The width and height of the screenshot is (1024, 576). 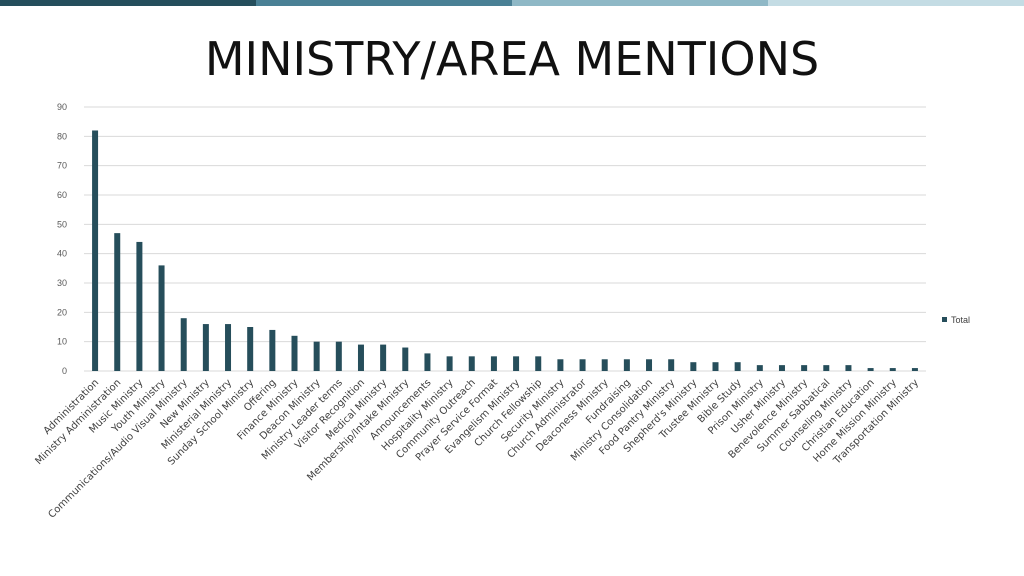 What do you see at coordinates (62, 107) in the screenshot?
I see `y-tick-label: 90` at bounding box center [62, 107].